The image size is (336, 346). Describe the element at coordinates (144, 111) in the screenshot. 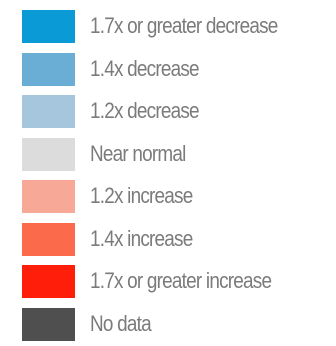

I see `legend-label: 1.2x decrease` at that location.